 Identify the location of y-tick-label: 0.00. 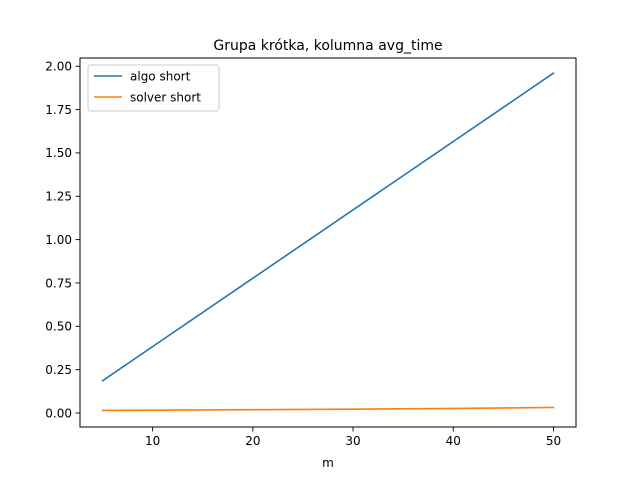
(58, 413).